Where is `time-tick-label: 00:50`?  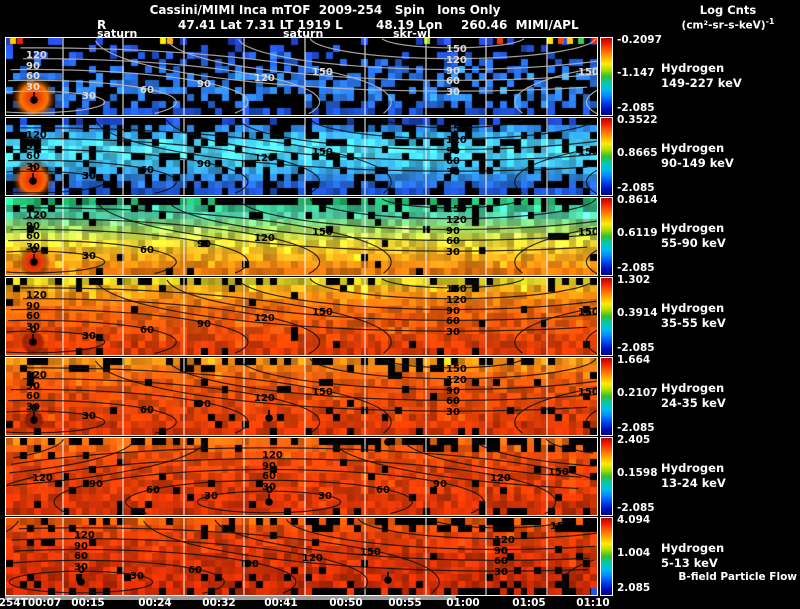
time-tick-label: 00:50 is located at coordinates (346, 603).